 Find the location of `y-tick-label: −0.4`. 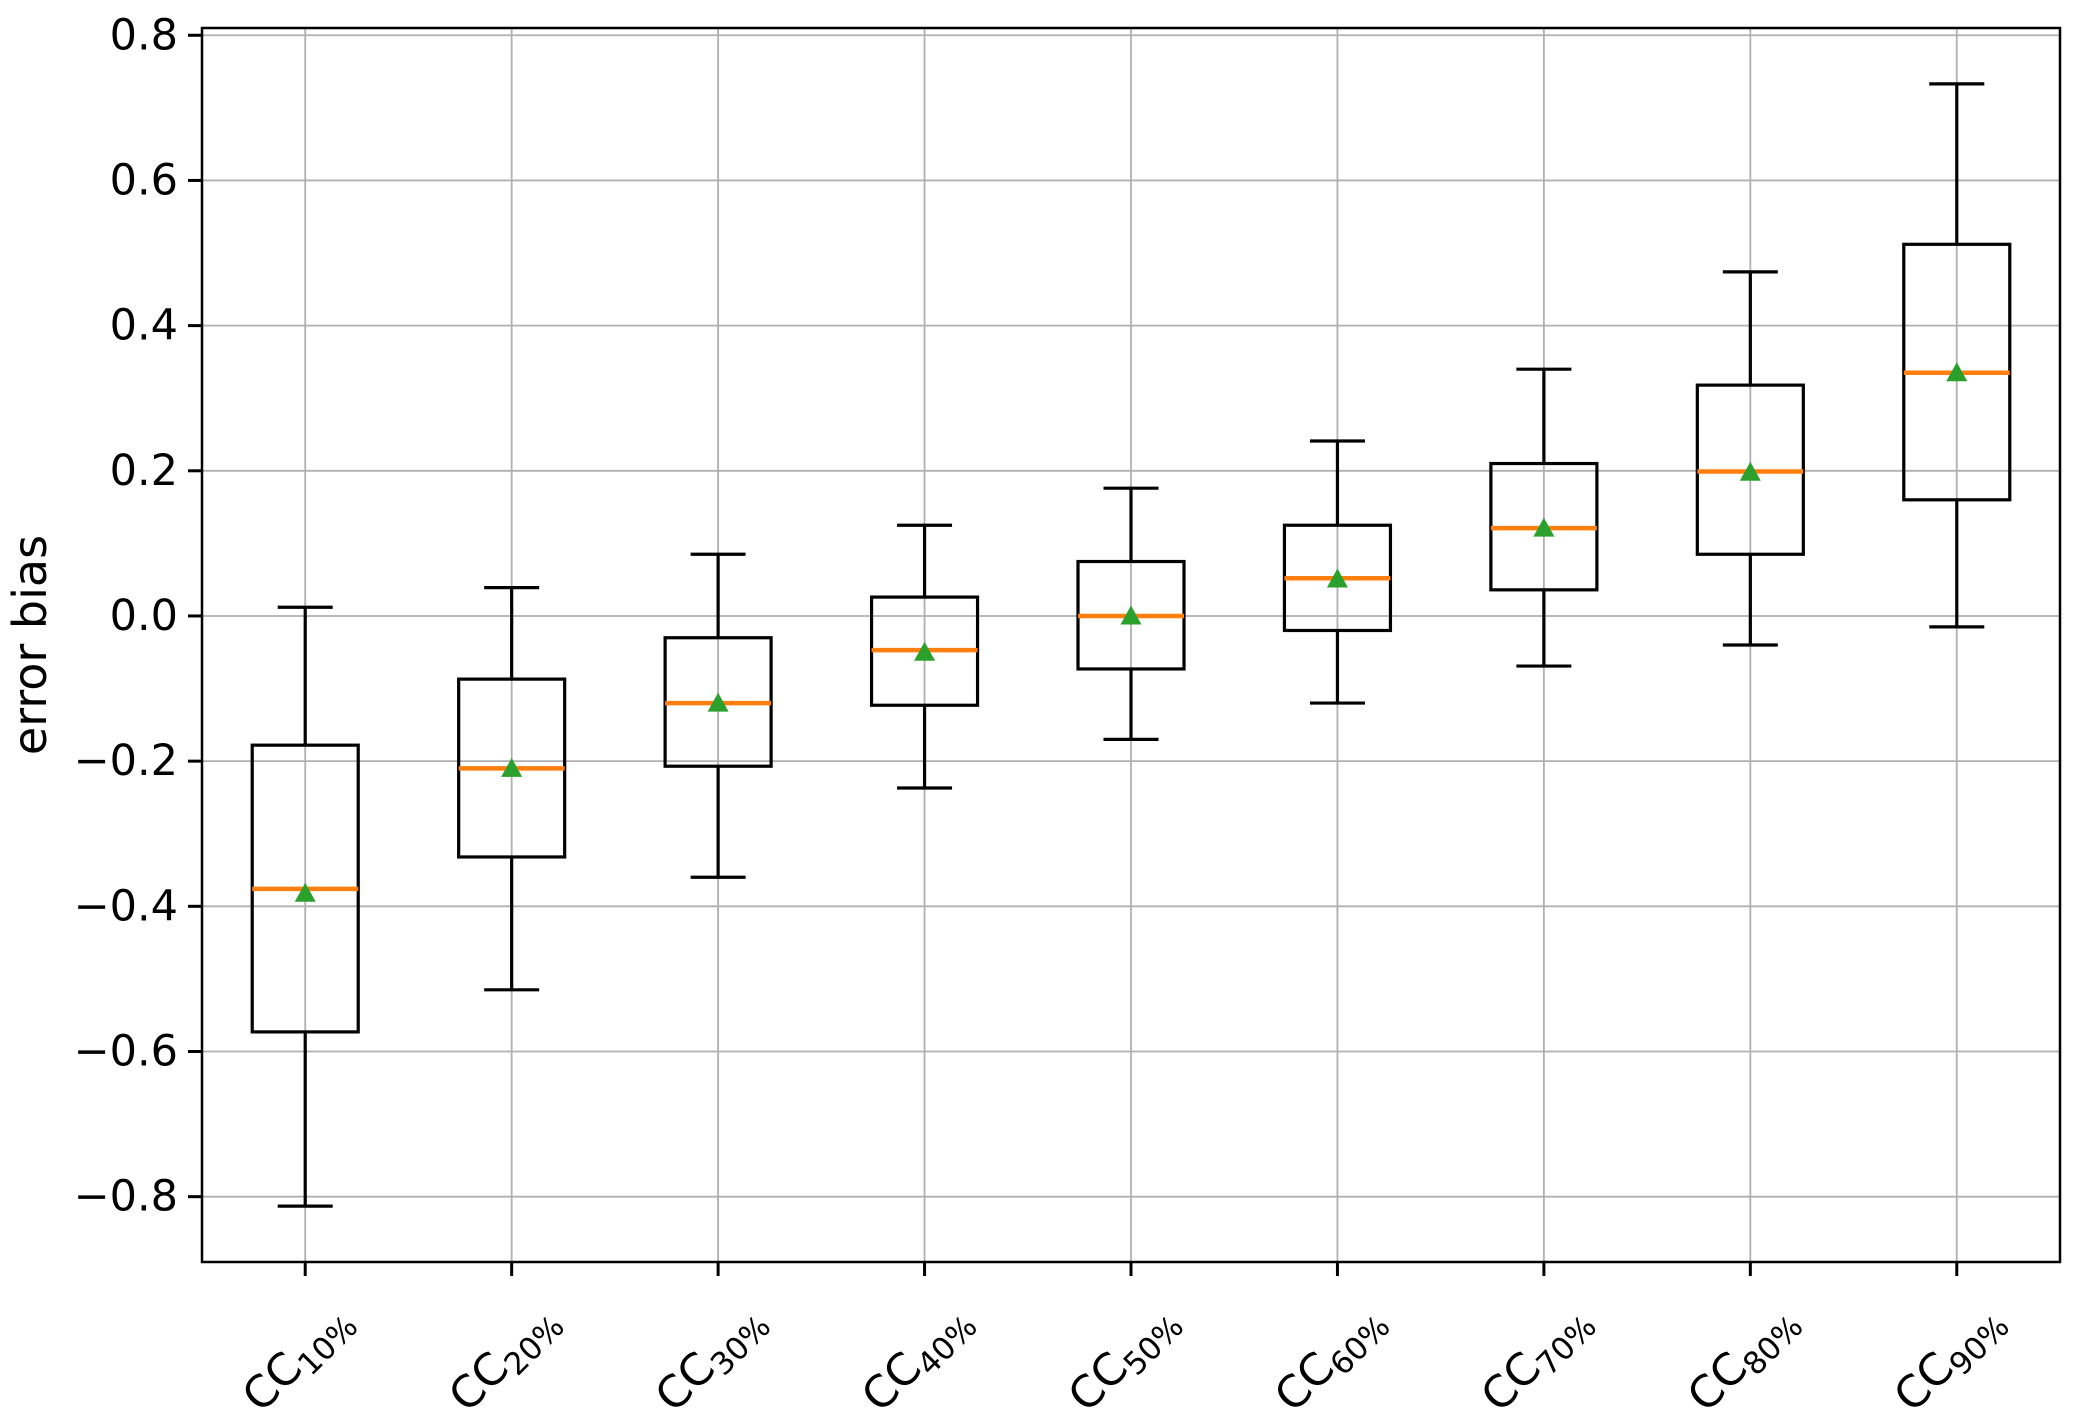

y-tick-label: −0.4 is located at coordinates (126, 906).